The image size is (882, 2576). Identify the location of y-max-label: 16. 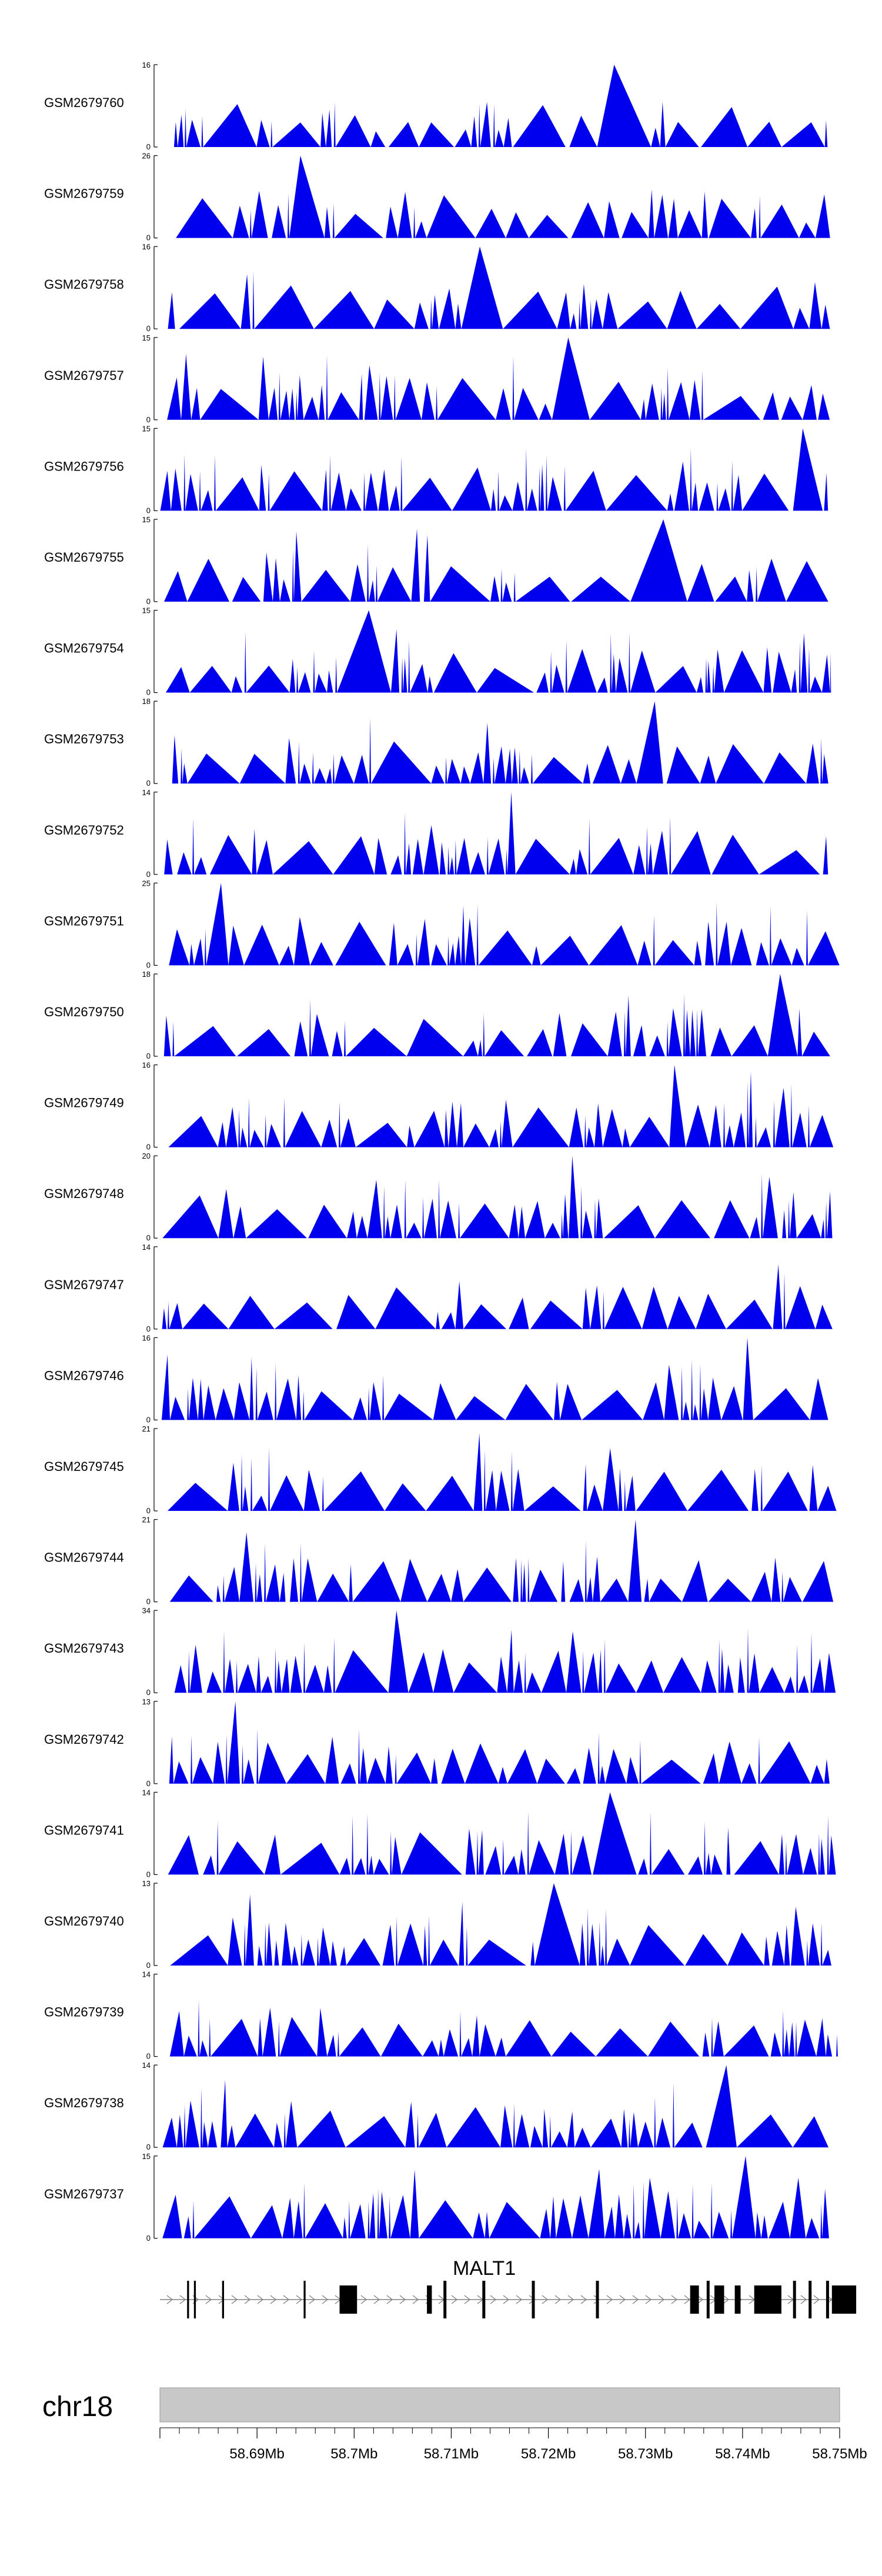
(146, 65).